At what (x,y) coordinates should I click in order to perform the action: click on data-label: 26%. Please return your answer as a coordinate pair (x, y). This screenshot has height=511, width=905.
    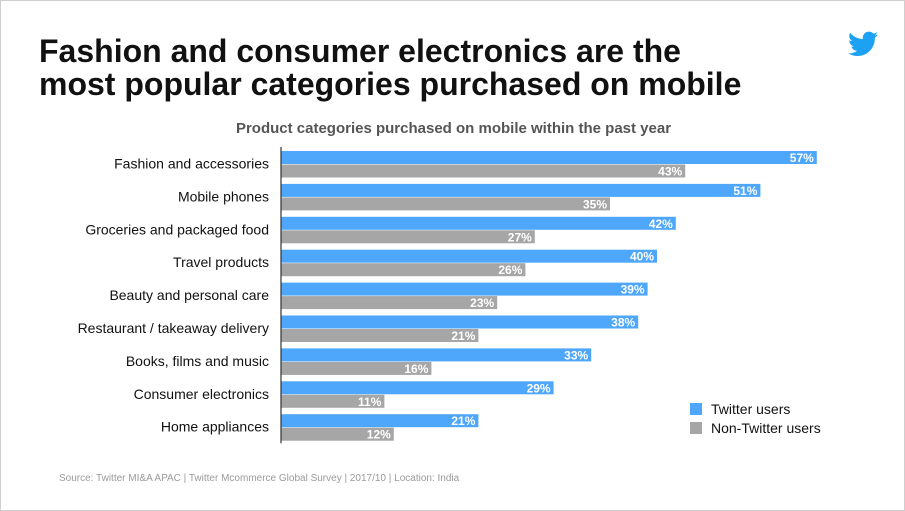
    Looking at the image, I should click on (510, 270).